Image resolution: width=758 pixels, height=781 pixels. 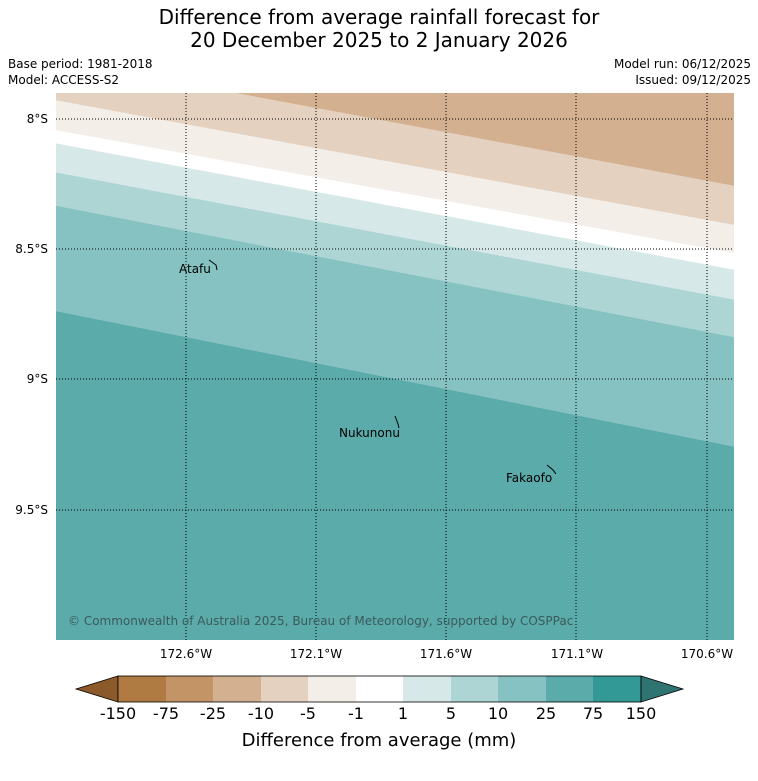 What do you see at coordinates (379, 740) in the screenshot?
I see `colorbar-title: Difference from average (mm)` at bounding box center [379, 740].